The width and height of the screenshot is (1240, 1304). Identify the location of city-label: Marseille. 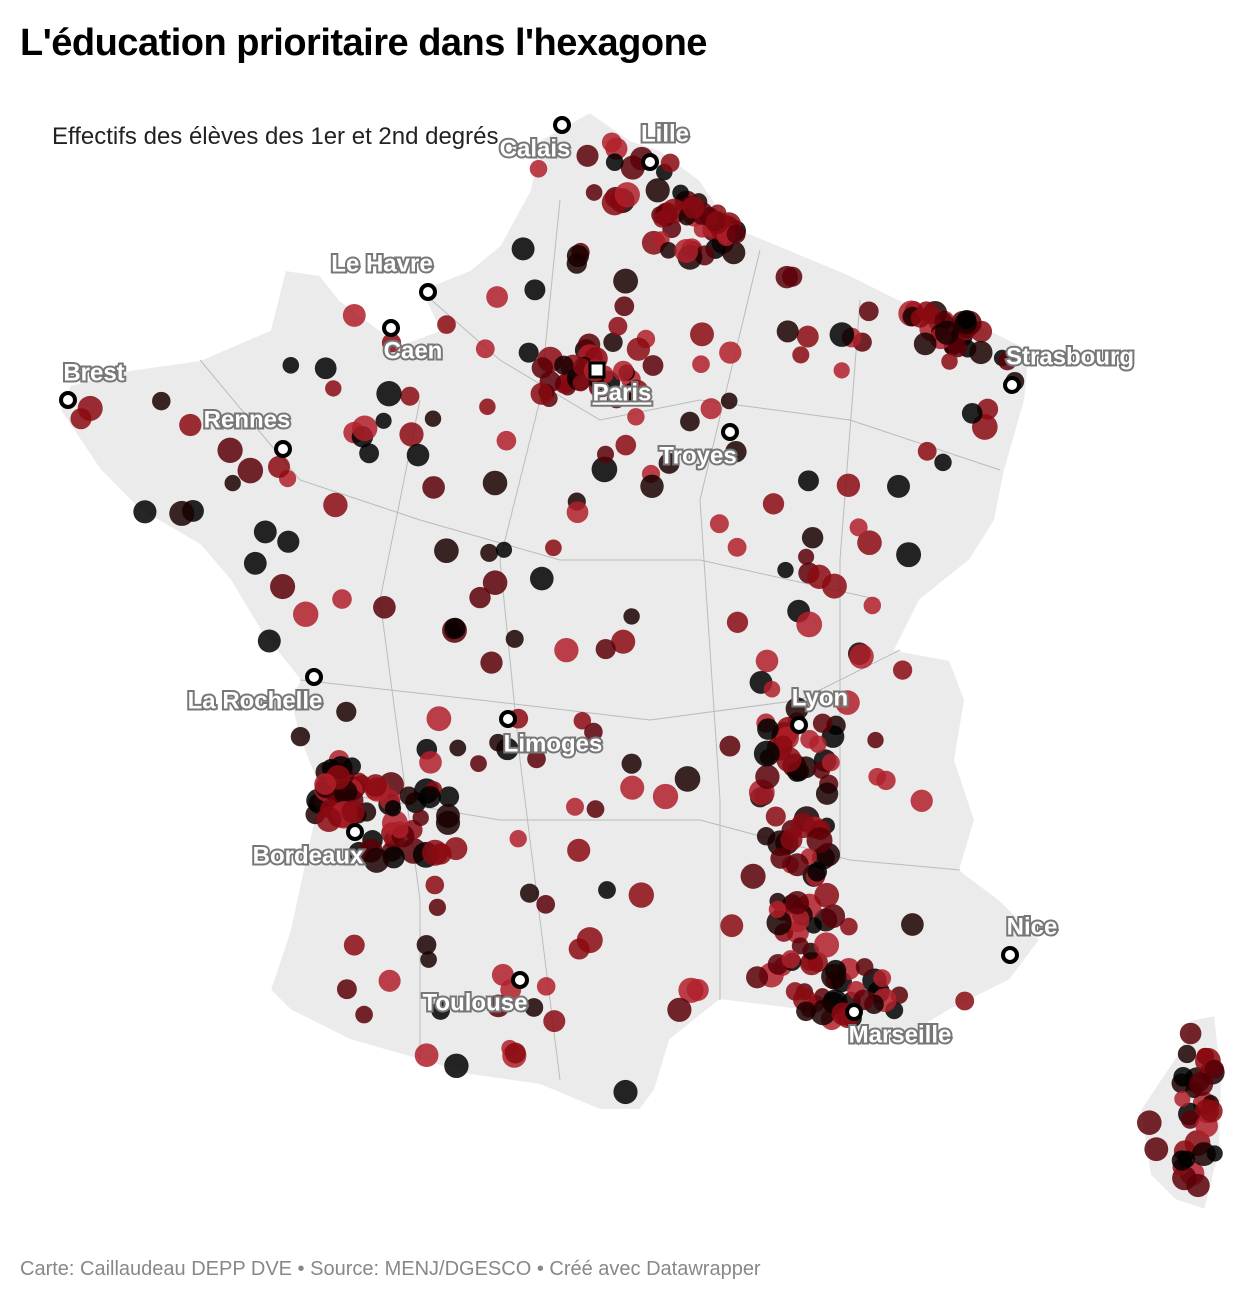
(900, 1034).